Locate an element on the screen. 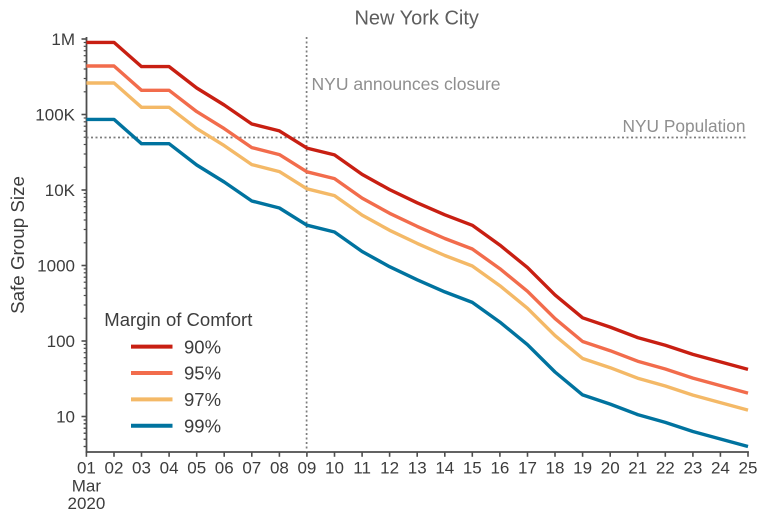  svg-text: 97% is located at coordinates (202, 399).